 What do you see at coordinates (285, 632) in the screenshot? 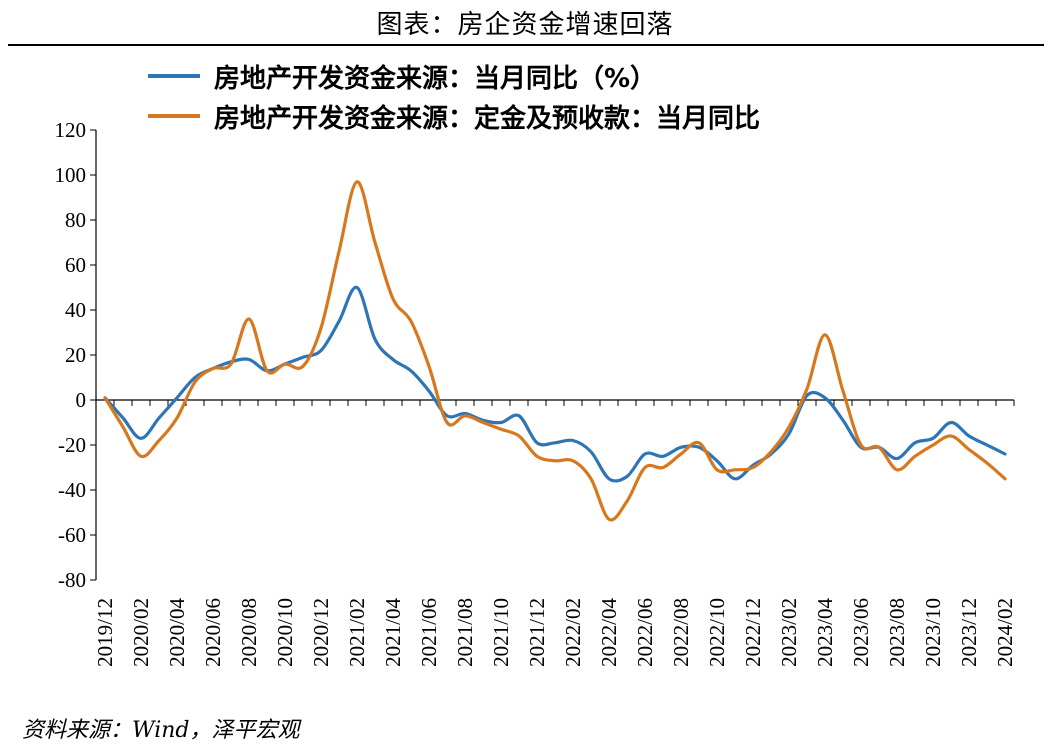
I see `x-tick-label: 2020/10` at bounding box center [285, 632].